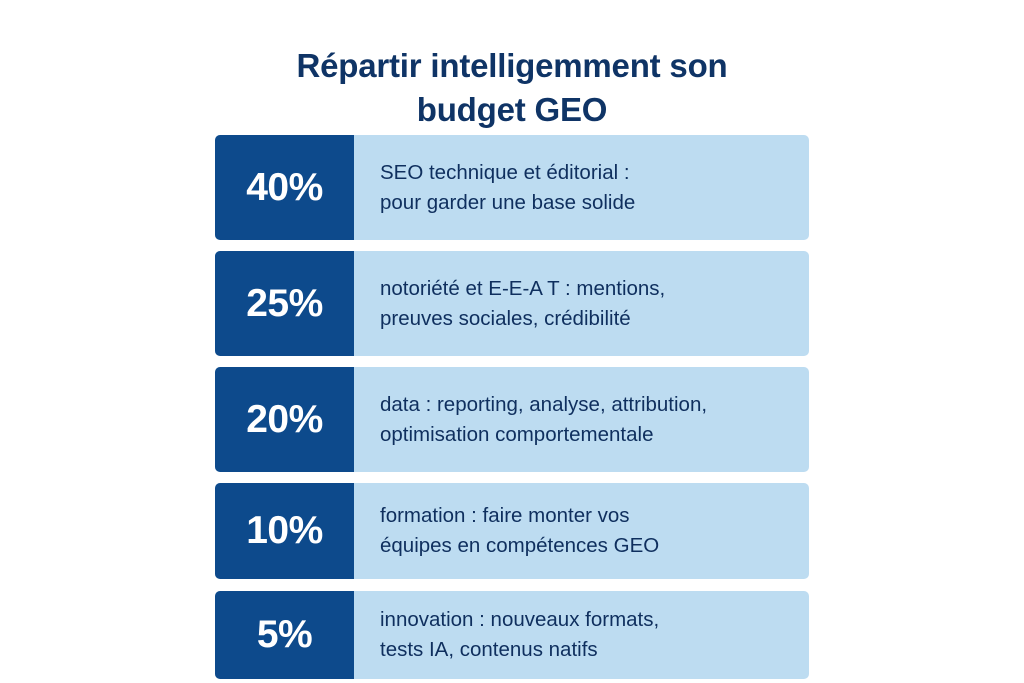 The height and width of the screenshot is (683, 1024). What do you see at coordinates (517, 434) in the screenshot?
I see `description-line-2: optimisation comportementale` at bounding box center [517, 434].